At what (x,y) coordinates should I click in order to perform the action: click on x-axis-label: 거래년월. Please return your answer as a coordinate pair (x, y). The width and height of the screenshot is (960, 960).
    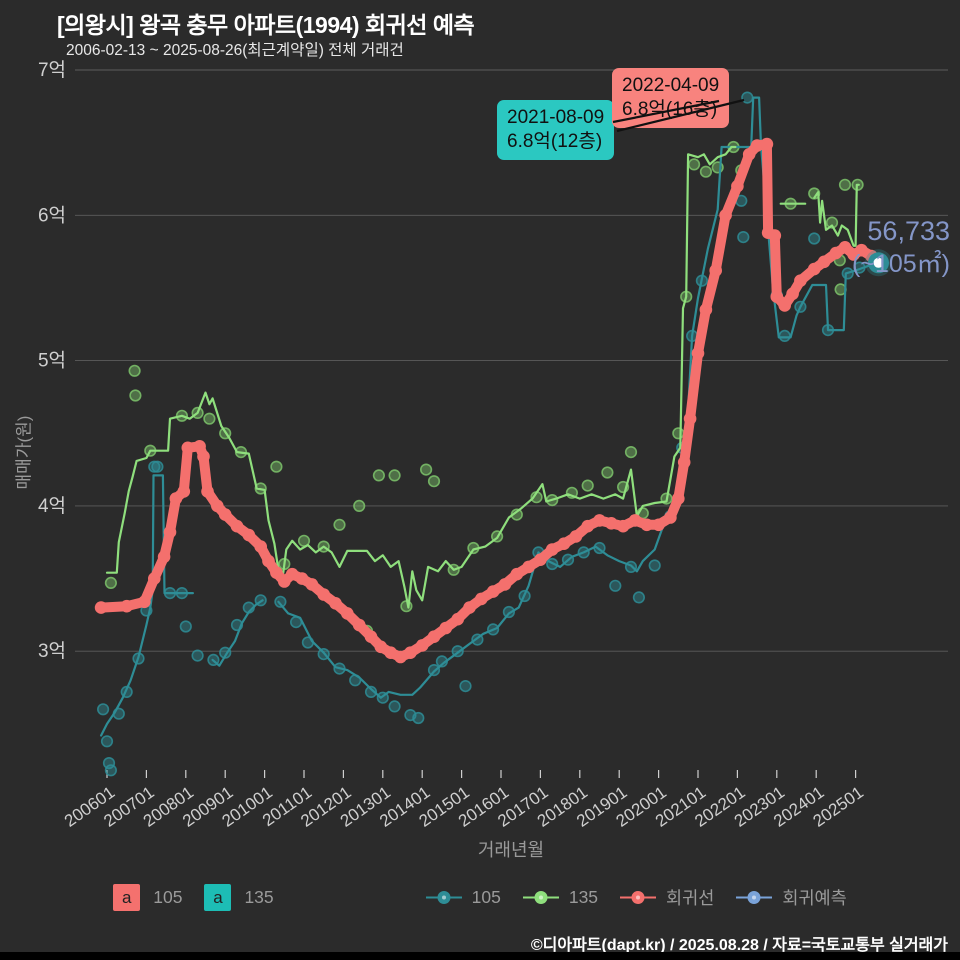
    Looking at the image, I should click on (511, 850).